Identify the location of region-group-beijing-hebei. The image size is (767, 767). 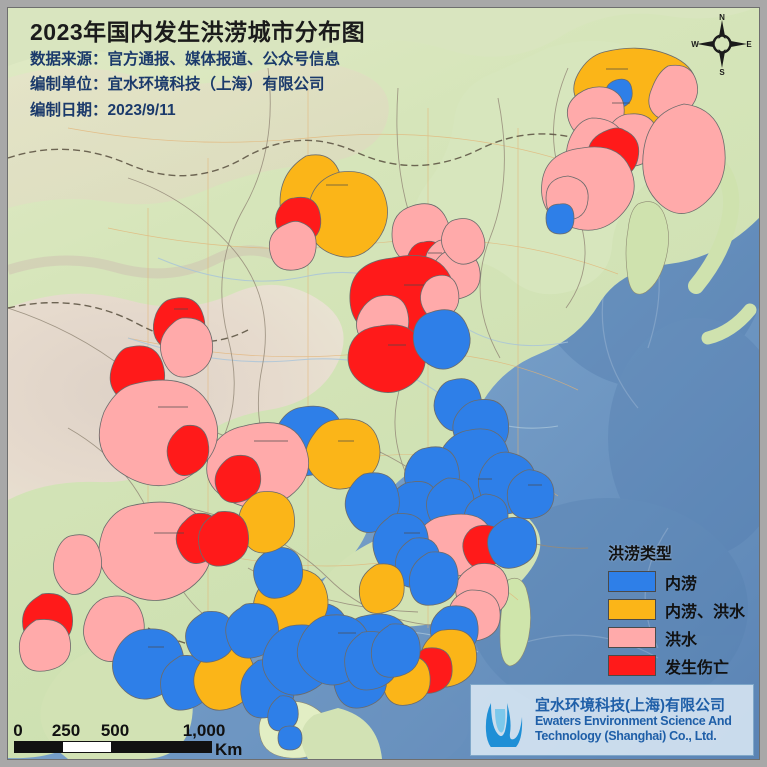
(416, 298).